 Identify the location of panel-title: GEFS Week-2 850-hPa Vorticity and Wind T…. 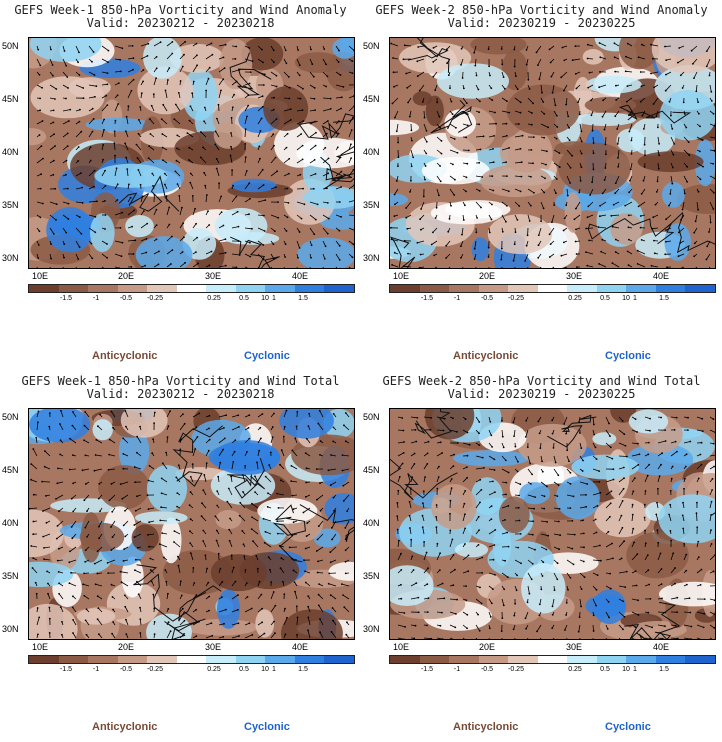
(541, 381).